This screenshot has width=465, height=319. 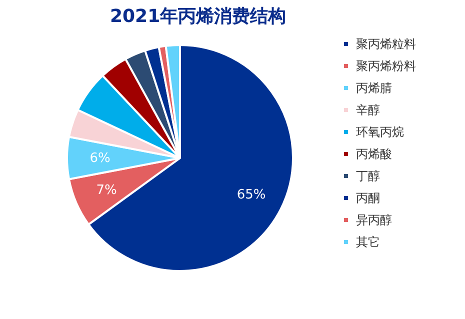 What do you see at coordinates (380, 132) in the screenshot?
I see `legend-label: 环氧丙烷` at bounding box center [380, 132].